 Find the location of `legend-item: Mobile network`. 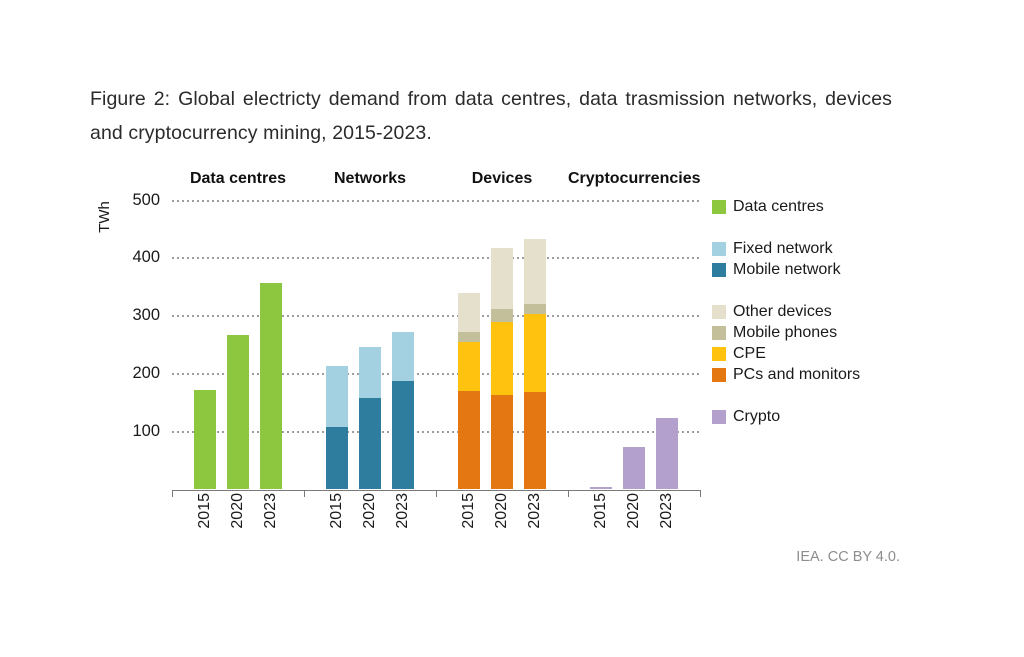

legend-item: Mobile network is located at coordinates (786, 269).